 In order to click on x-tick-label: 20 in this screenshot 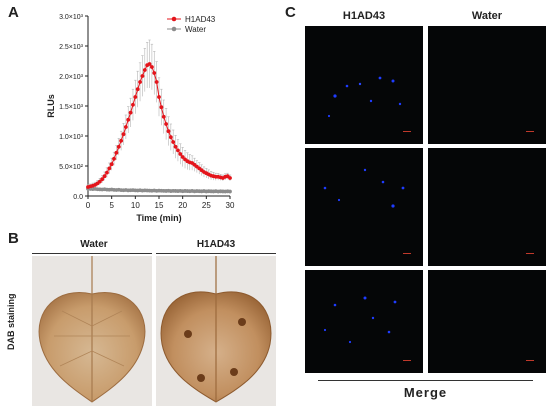, I will do `click(182, 205)`.